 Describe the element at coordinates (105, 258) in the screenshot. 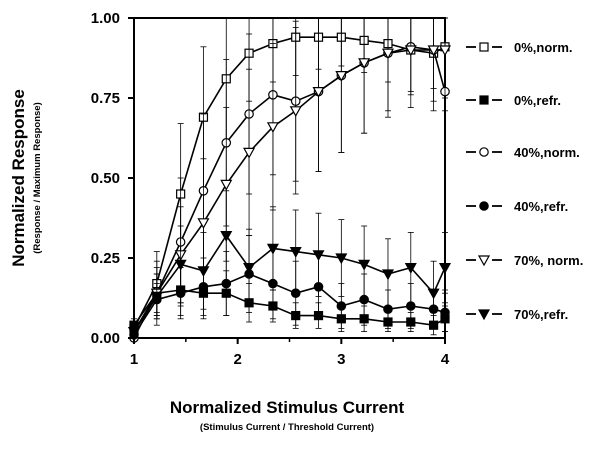

I see `y-tick-label: 0.25` at that location.